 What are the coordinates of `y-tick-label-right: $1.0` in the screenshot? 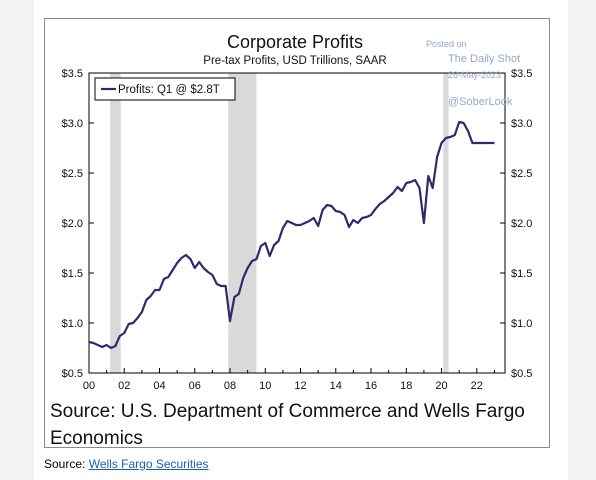 It's located at (521, 324).